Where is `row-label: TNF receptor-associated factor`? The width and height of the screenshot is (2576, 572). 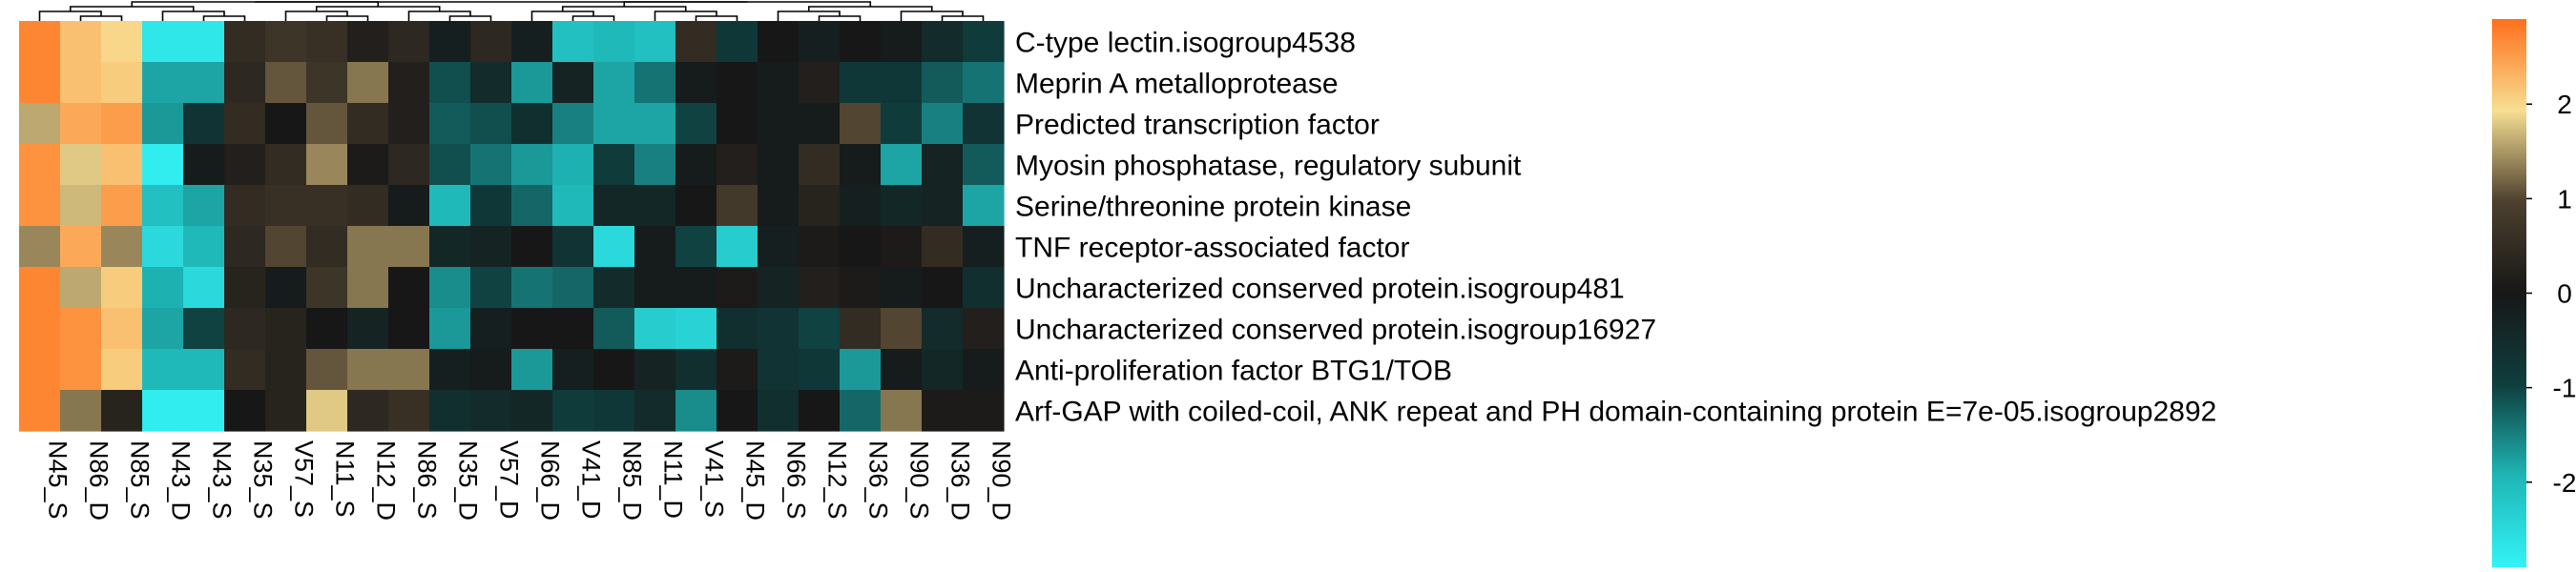
row-label: TNF receptor-associated factor is located at coordinates (1212, 249).